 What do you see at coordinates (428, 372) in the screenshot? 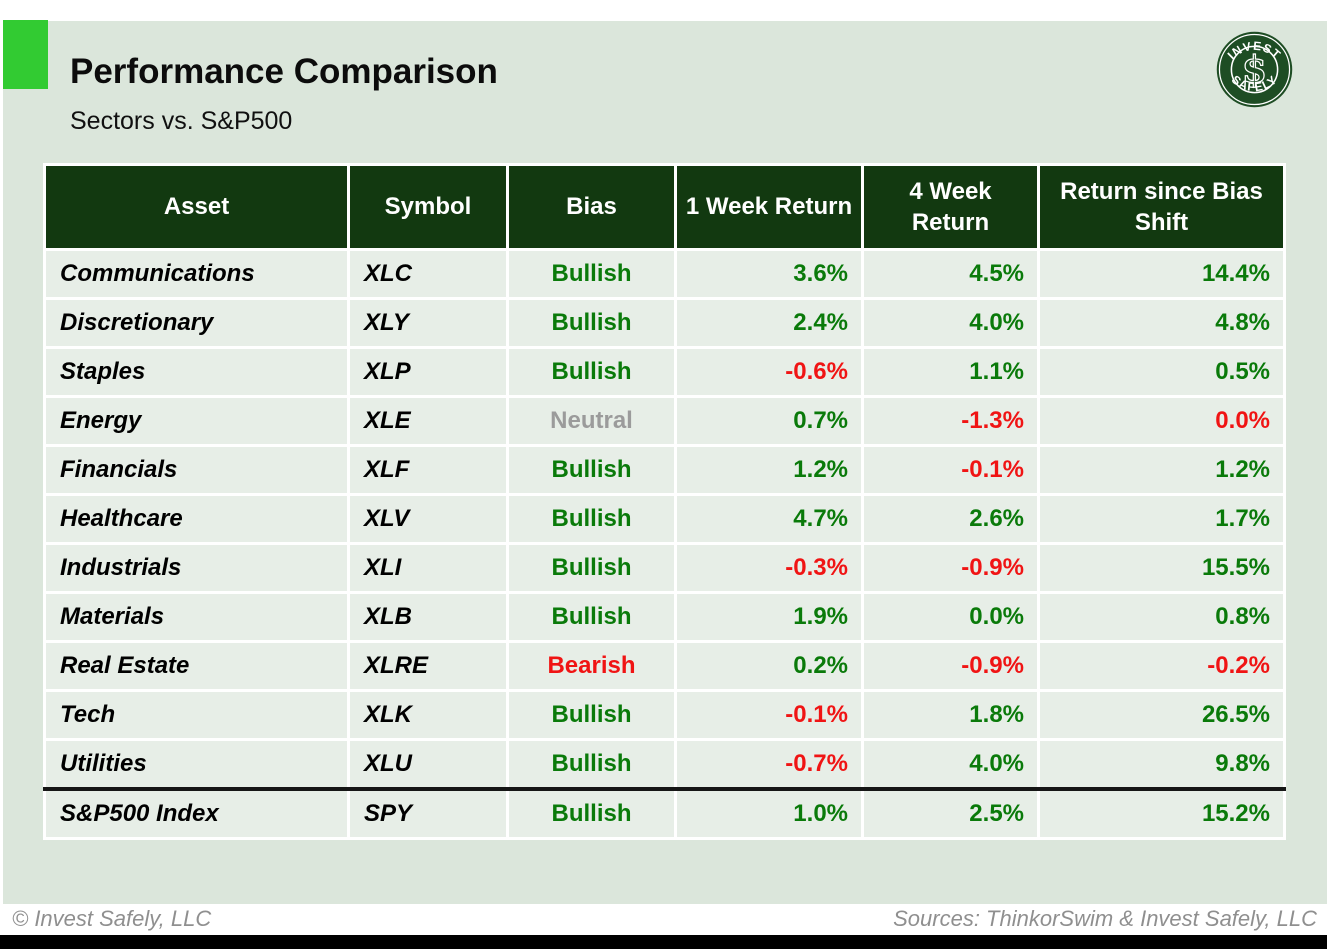
I see `ticker-symbol: XLP` at bounding box center [428, 372].